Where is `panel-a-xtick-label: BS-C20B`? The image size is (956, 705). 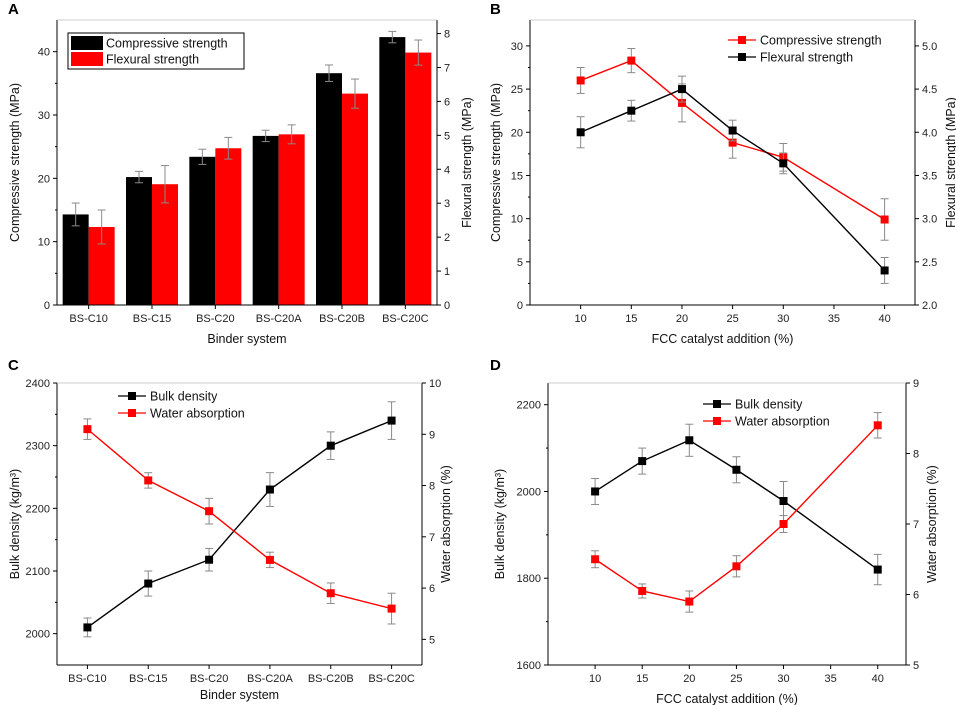 panel-a-xtick-label: BS-C20B is located at coordinates (342, 319).